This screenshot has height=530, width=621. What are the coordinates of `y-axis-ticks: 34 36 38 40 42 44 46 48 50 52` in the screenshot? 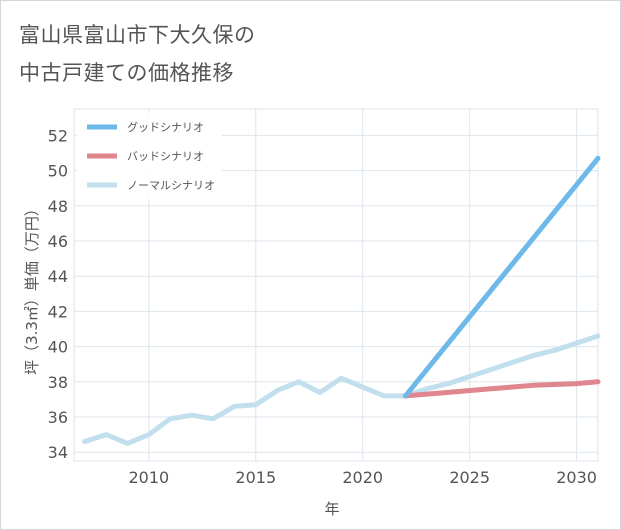 It's located at (58, 294).